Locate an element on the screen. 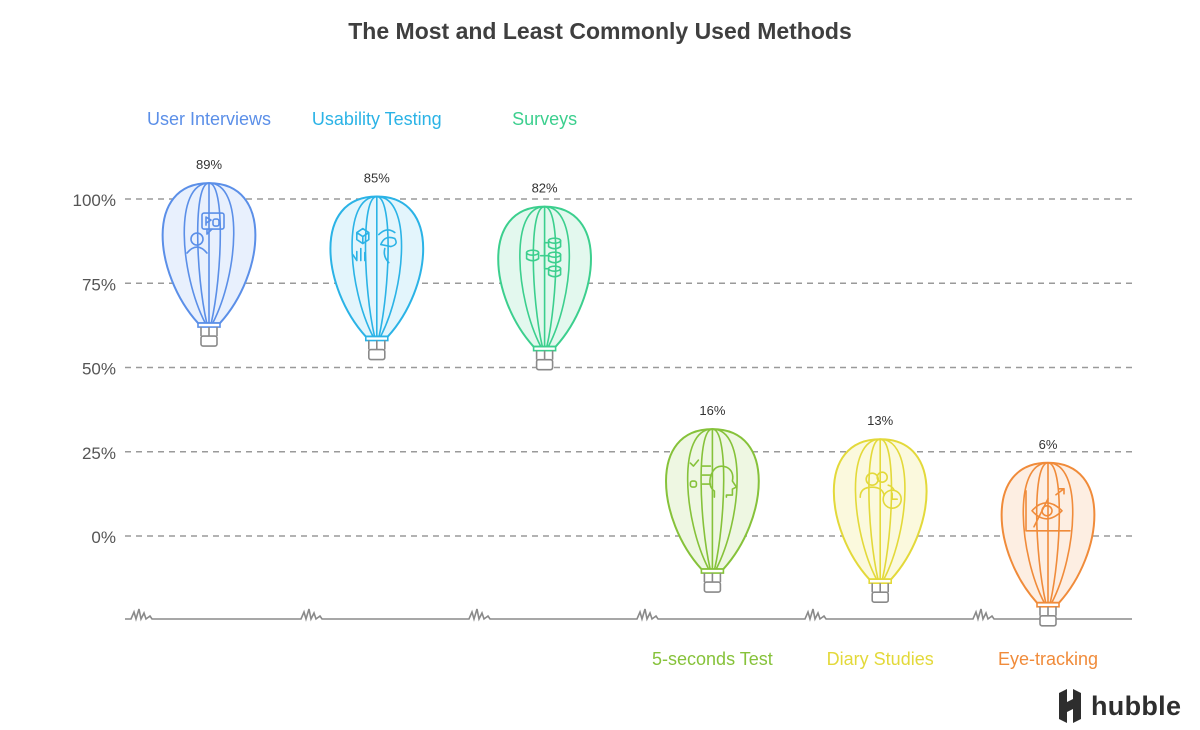 This screenshot has width=1200, height=730. category-label-text: Eye-tracking is located at coordinates (1048, 659).